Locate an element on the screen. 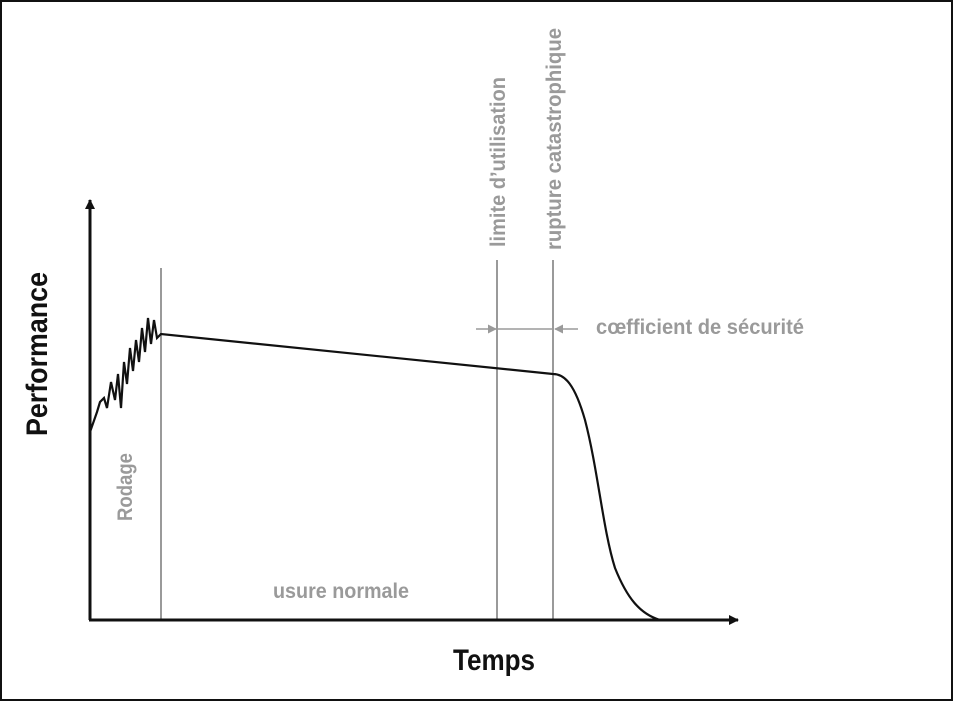 This screenshot has width=953, height=701. safety-factor-label: cœfficient de sécurité is located at coordinates (700, 327).